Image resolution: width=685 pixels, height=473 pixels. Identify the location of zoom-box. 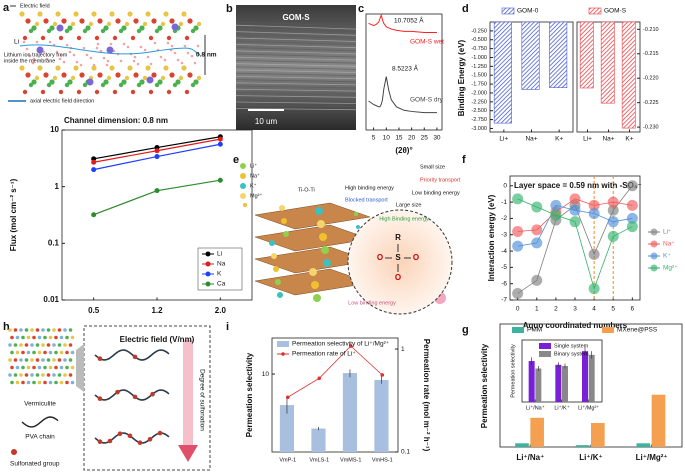
(147, 398).